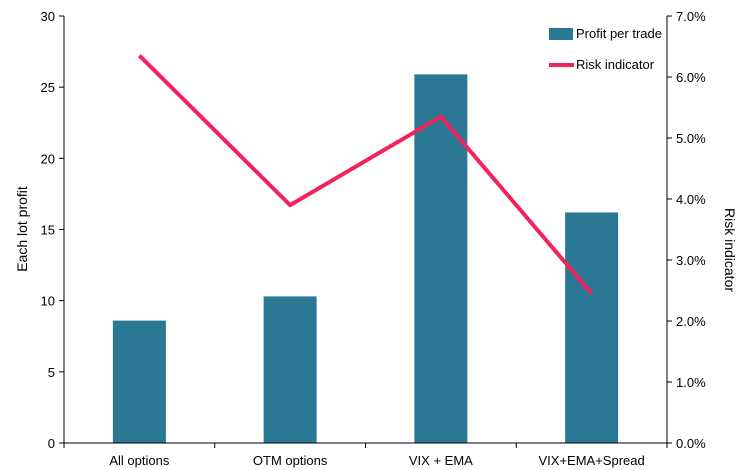  I want to click on y2-tick-label: 5.0%, so click(691, 138).